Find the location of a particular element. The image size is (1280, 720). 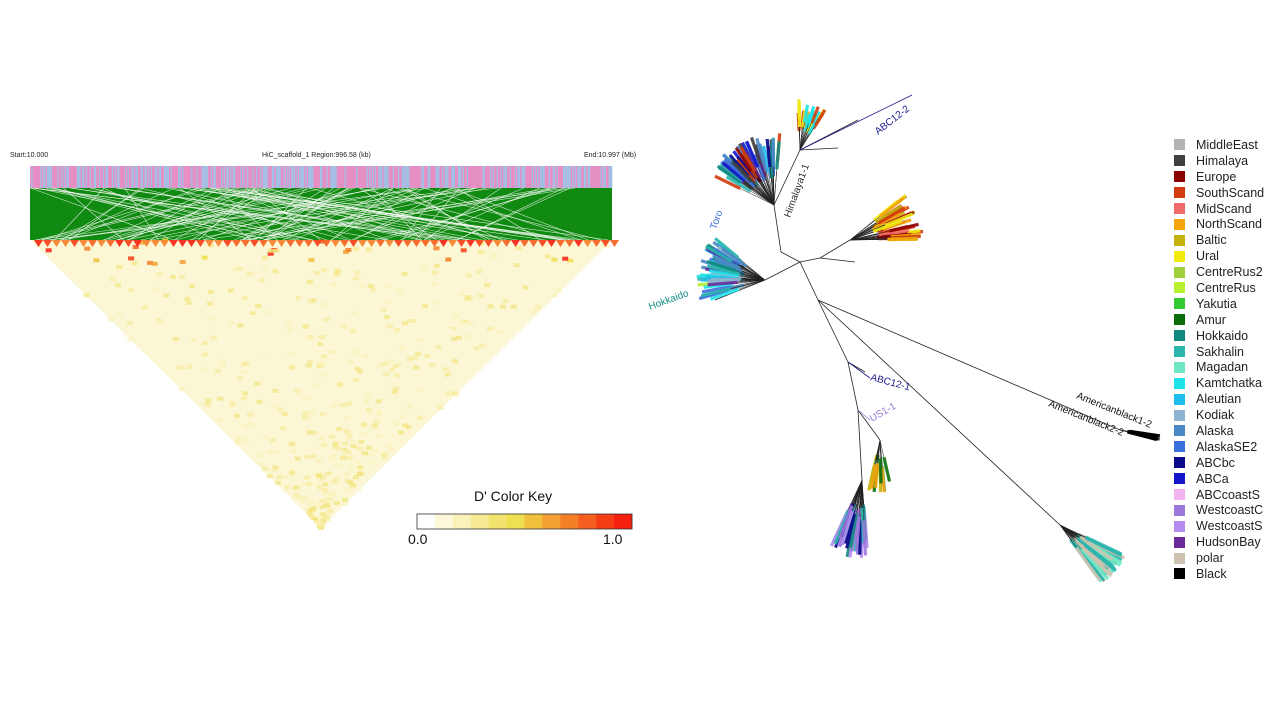

legend-label: HudsonBay is located at coordinates (1228, 542).